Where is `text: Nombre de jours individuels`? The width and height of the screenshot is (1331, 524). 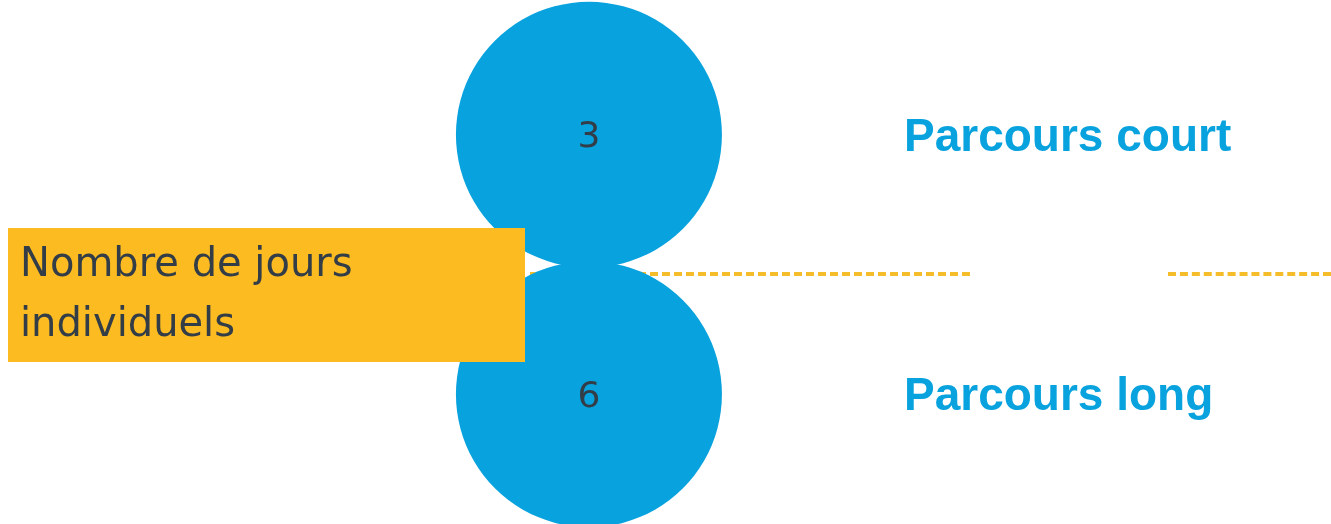
text: Nombre de jours individuels is located at coordinates (266, 295).